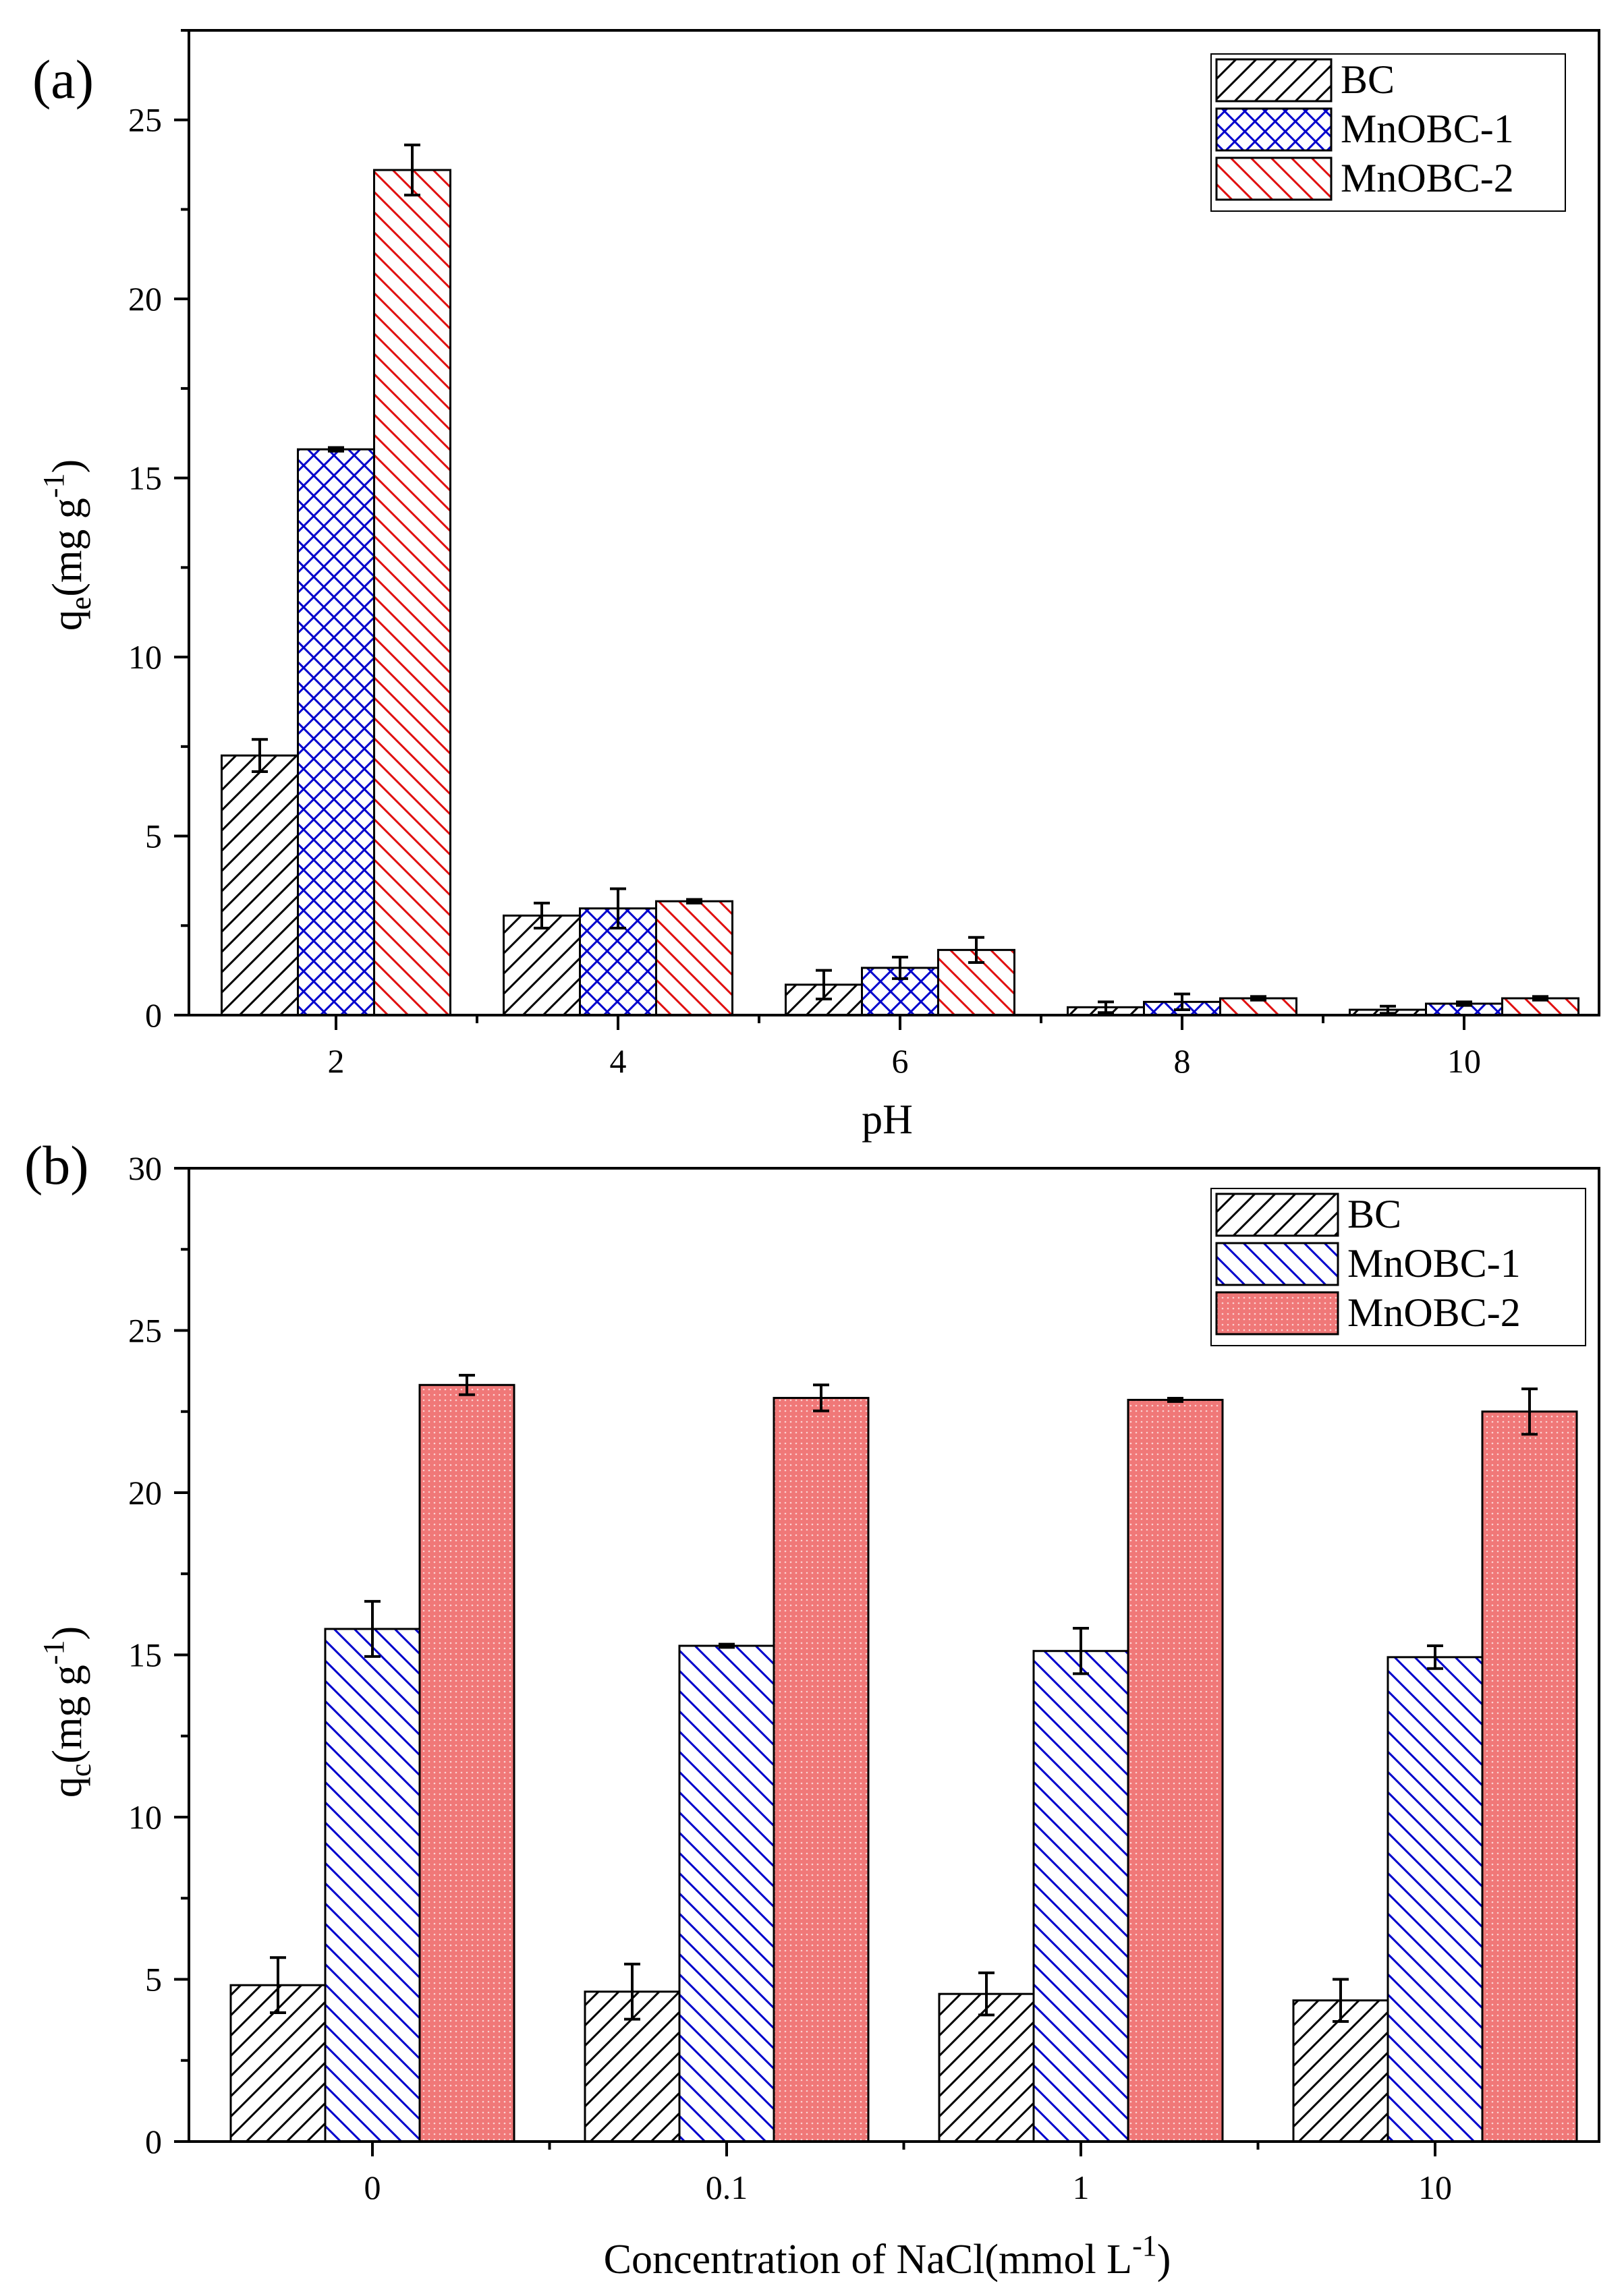 This screenshot has height=2296, width=1624. I want to click on panel-label-b: (b), so click(56, 1165).